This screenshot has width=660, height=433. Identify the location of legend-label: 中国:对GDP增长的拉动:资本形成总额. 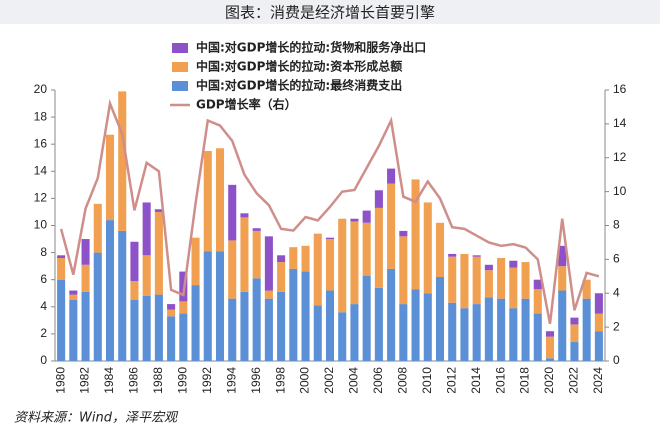
(299, 66).